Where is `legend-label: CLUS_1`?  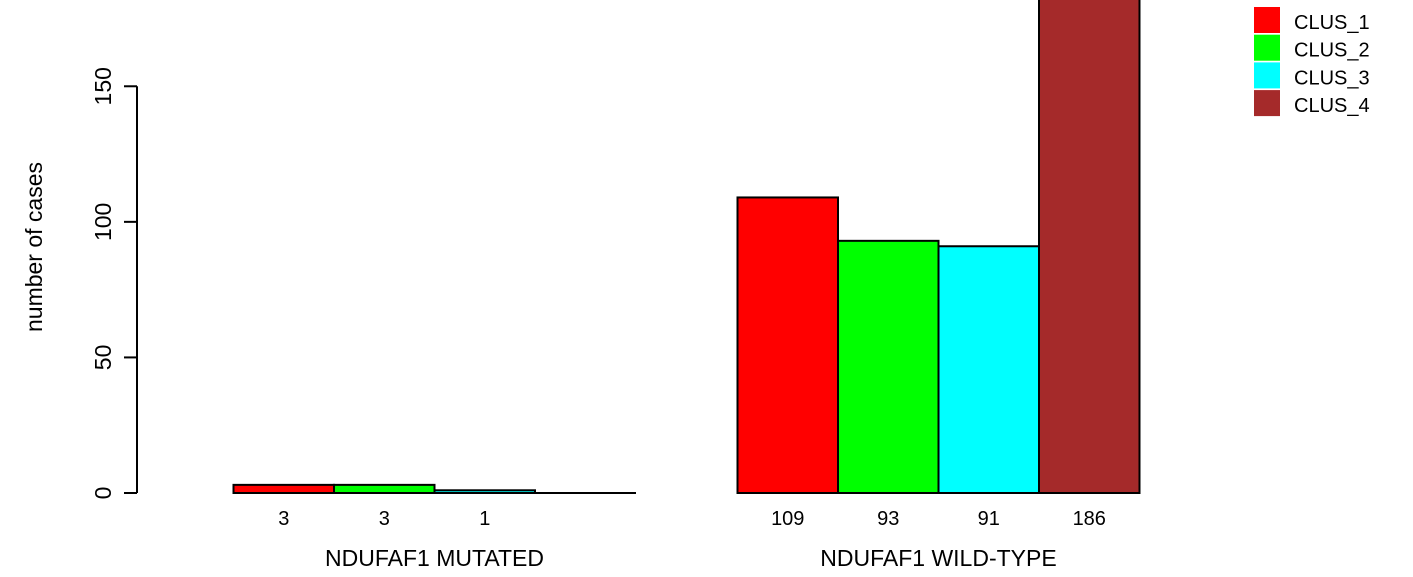 legend-label: CLUS_1 is located at coordinates (1332, 23).